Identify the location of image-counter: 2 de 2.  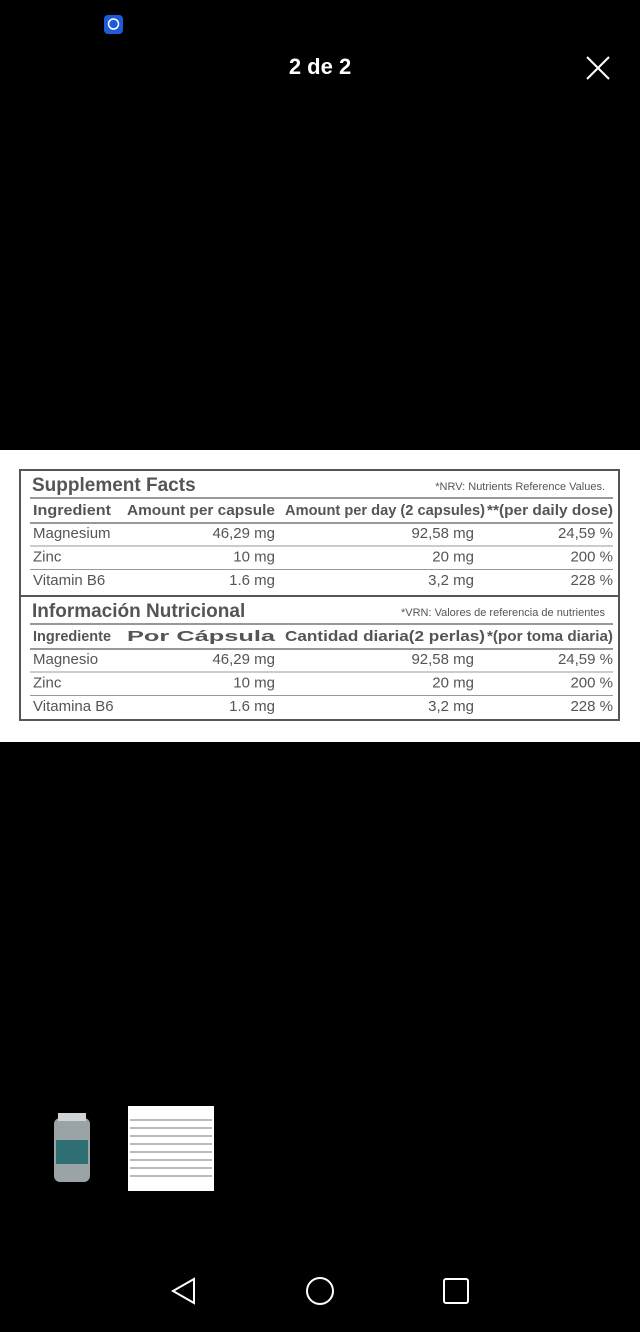
(320, 66).